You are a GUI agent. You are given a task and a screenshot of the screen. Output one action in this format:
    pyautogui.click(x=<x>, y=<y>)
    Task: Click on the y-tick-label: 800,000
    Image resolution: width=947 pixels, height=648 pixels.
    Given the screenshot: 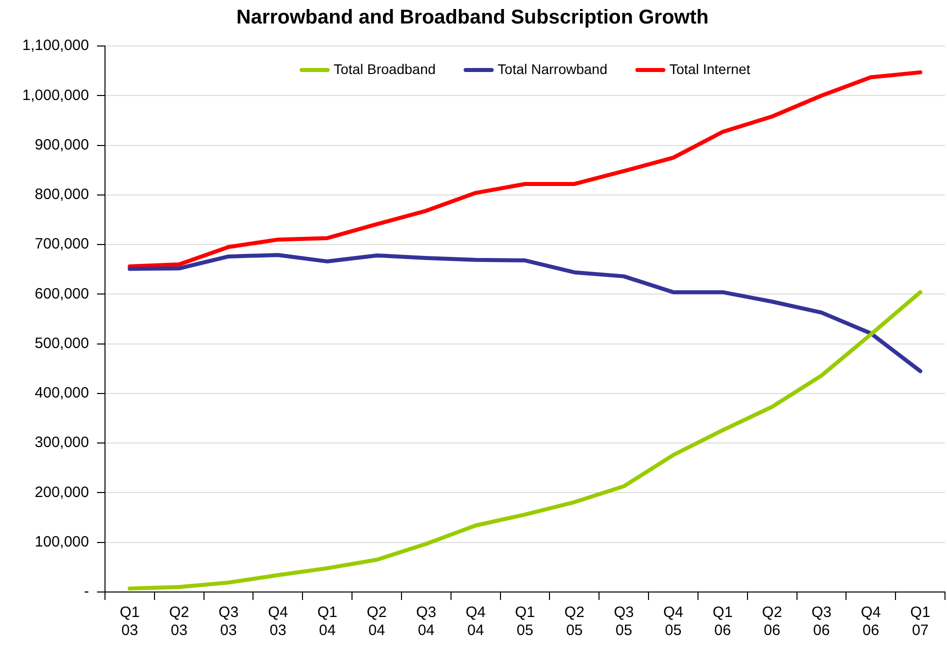 What is the action you would take?
    pyautogui.click(x=61, y=195)
    